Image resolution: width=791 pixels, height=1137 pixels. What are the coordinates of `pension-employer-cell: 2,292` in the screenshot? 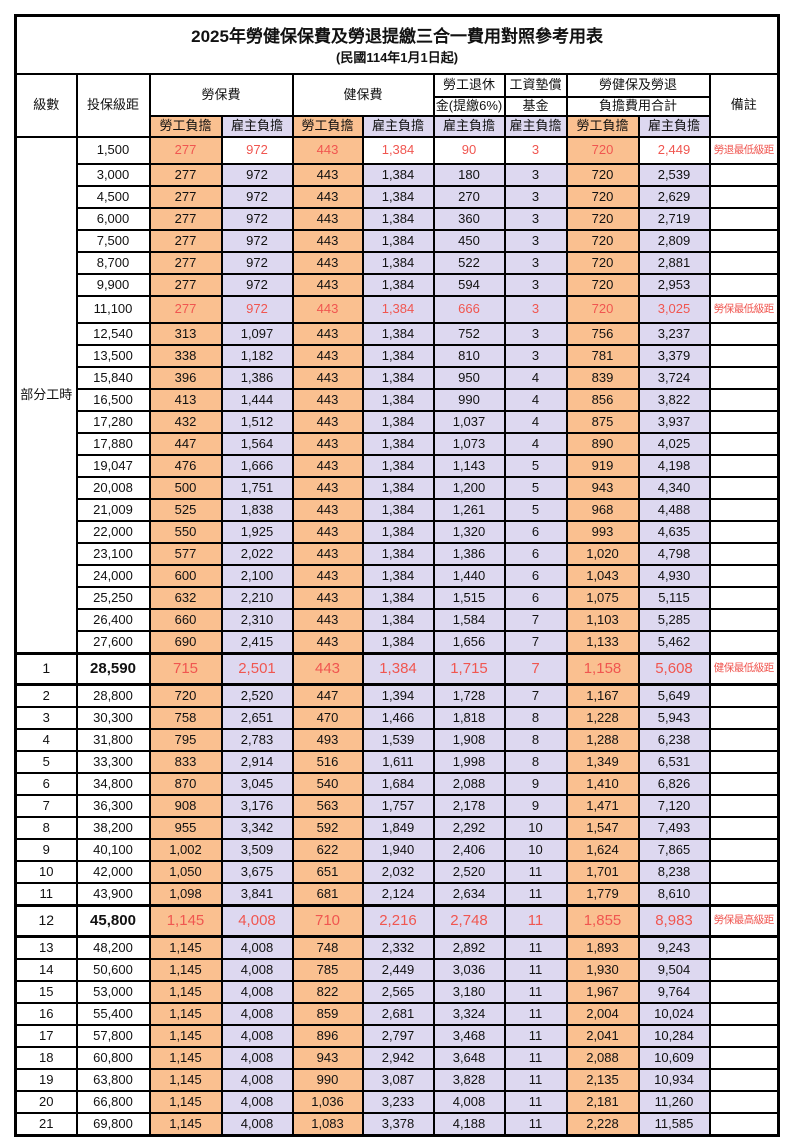 It's located at (469, 828).